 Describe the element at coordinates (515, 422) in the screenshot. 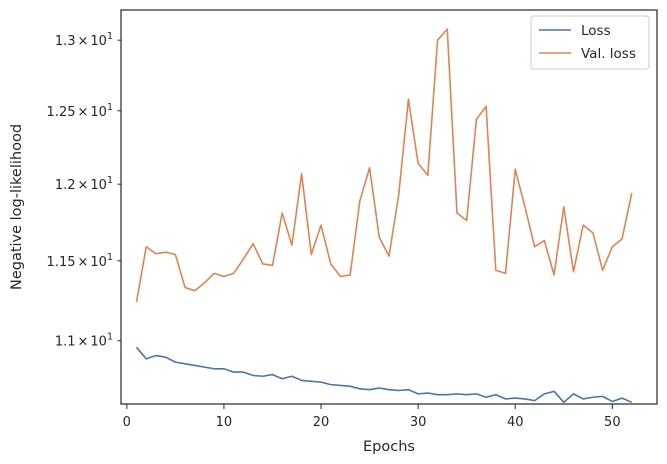

I see `x-tick-label: 40` at that location.